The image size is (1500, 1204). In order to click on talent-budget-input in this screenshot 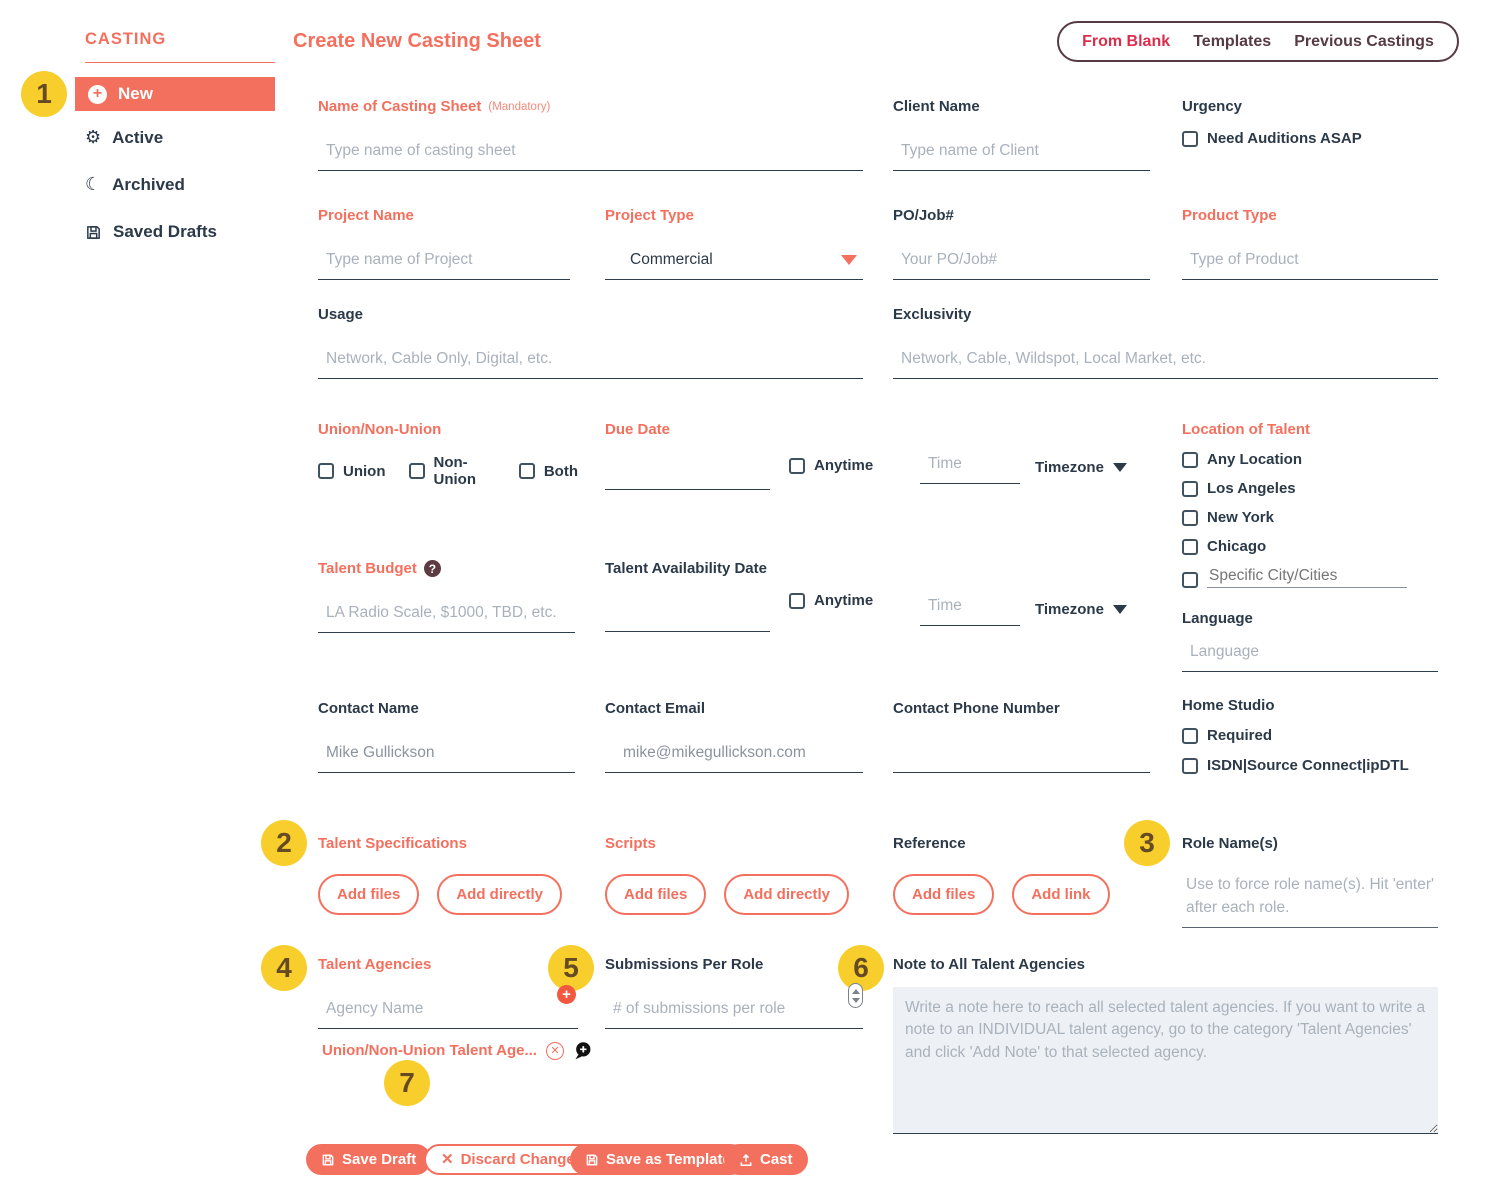, I will do `click(446, 618)`.